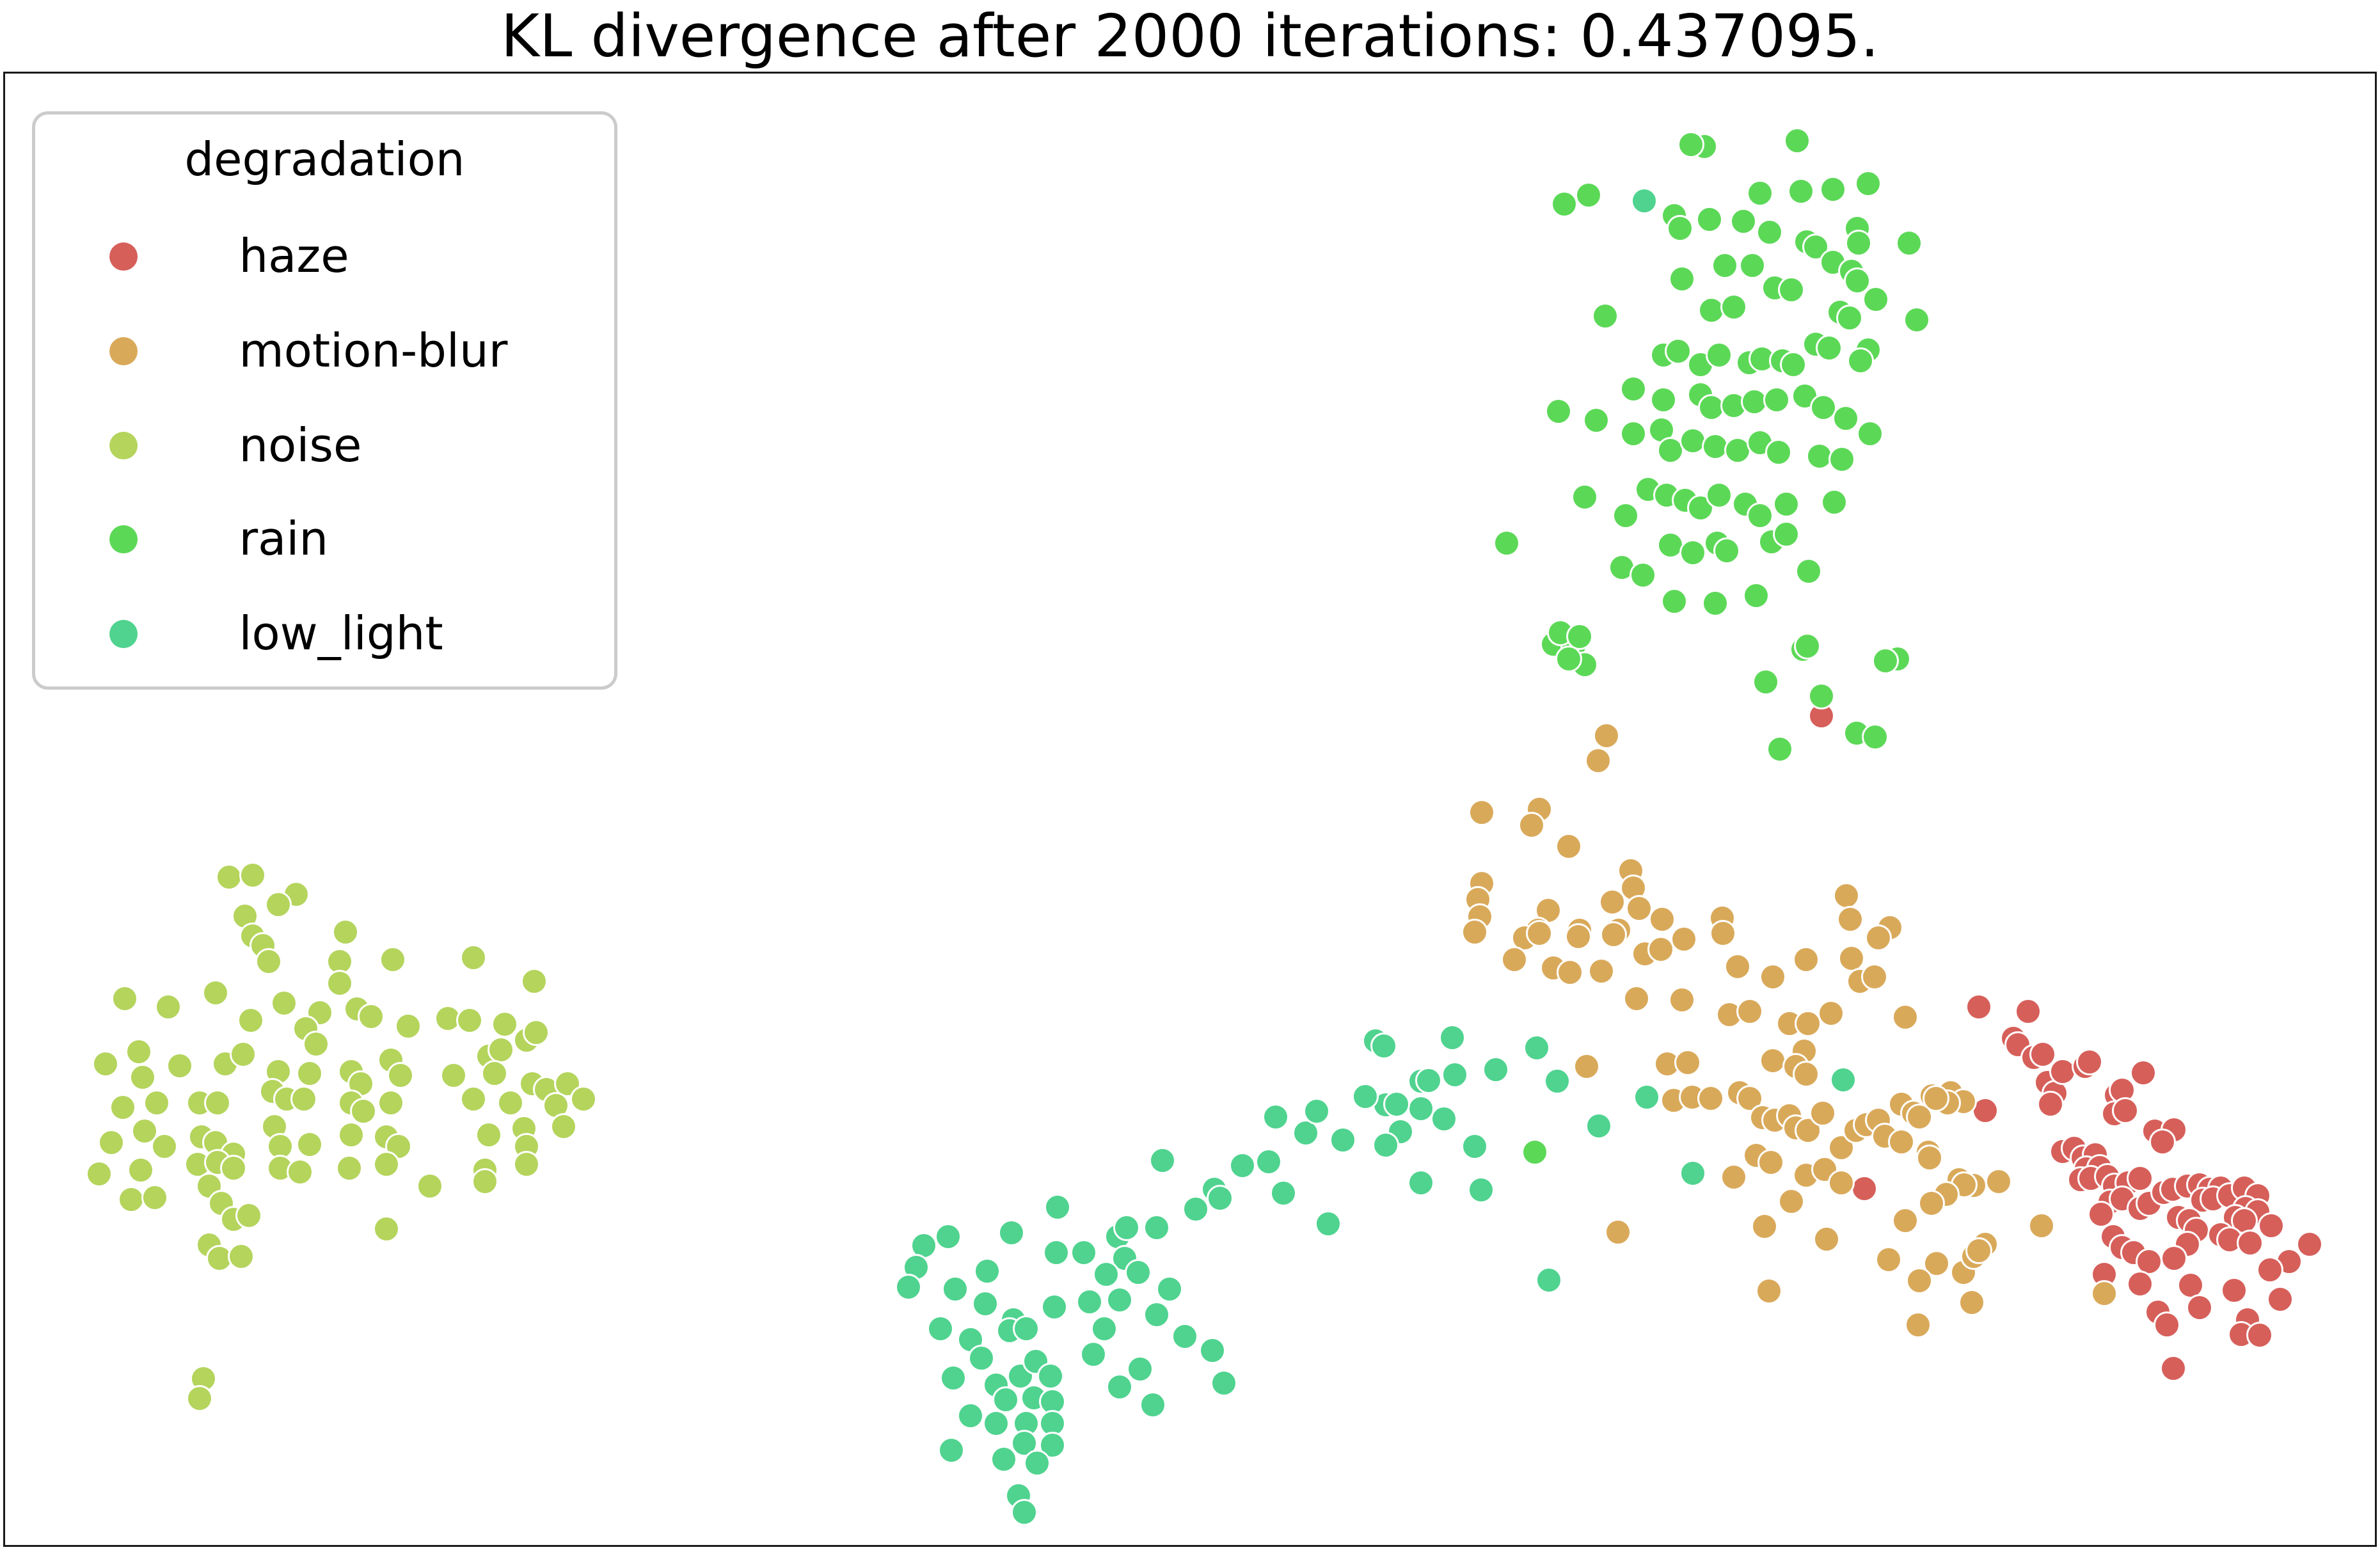 The image size is (2380, 1552). I want to click on legend-item-label: noise, so click(300, 445).